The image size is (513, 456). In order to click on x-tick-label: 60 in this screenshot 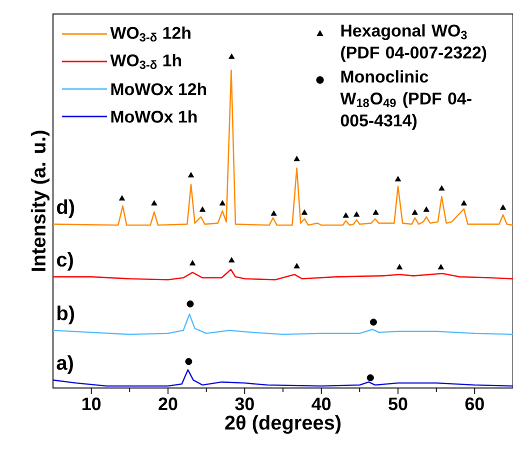, I will do `click(474, 404)`.